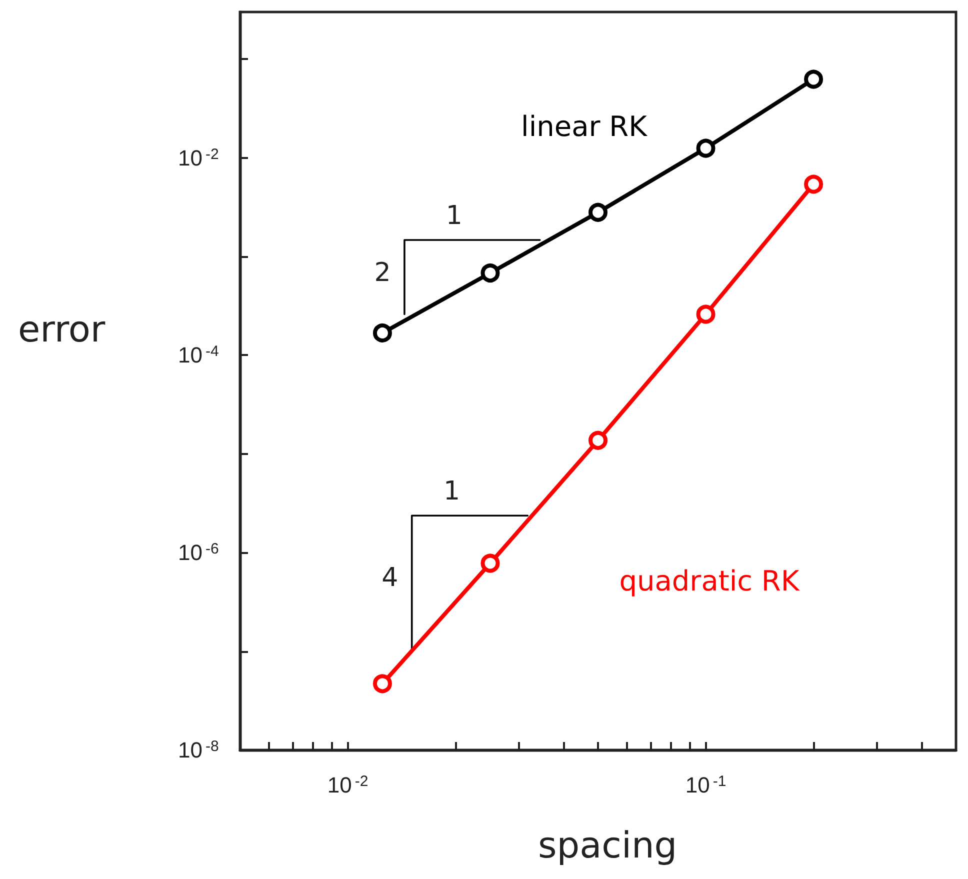 The width and height of the screenshot is (968, 879). I want to click on x-axis-title: spacing, so click(608, 846).